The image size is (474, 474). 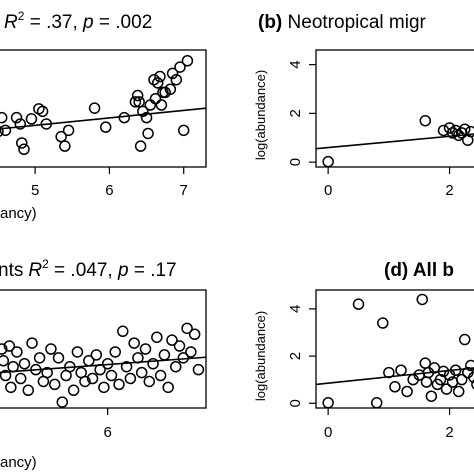 I want to click on panel-c-plot-area: 6, so click(x=103, y=381).